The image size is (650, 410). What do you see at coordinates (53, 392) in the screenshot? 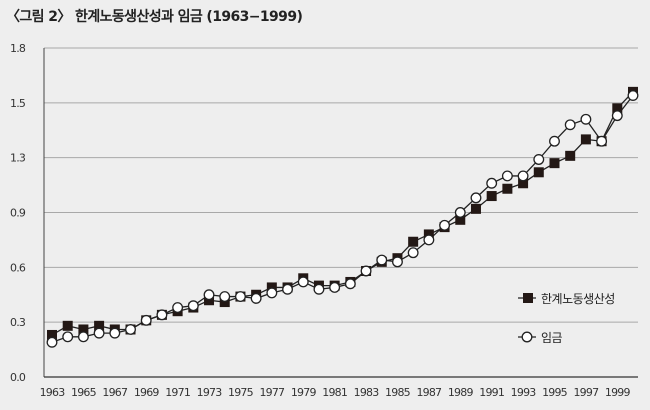
I see `x-tick-label: 1963` at bounding box center [53, 392].